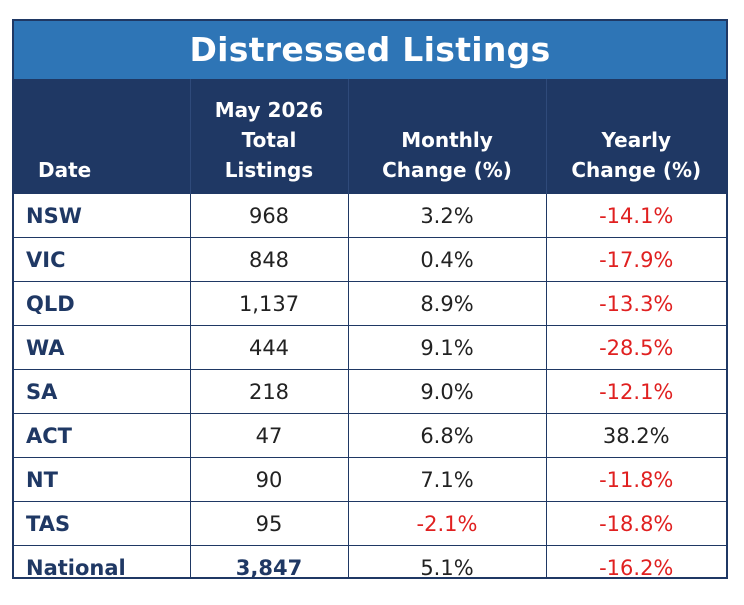 This screenshot has height=605, width=744. I want to click on cell-state: QLD, so click(102, 303).